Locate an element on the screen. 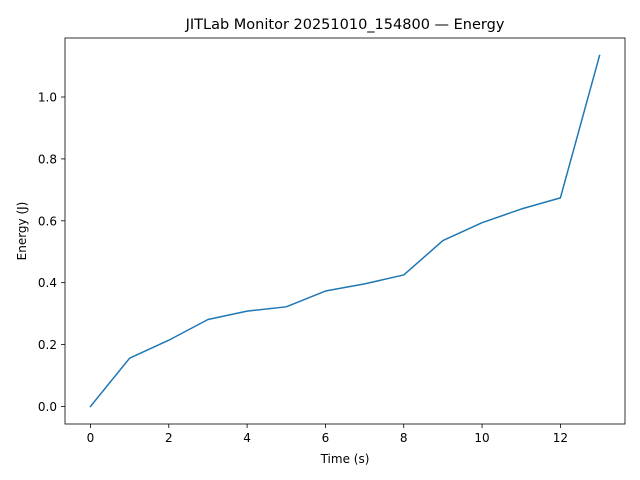  y-tick-label: 0.8 is located at coordinates (47, 159).